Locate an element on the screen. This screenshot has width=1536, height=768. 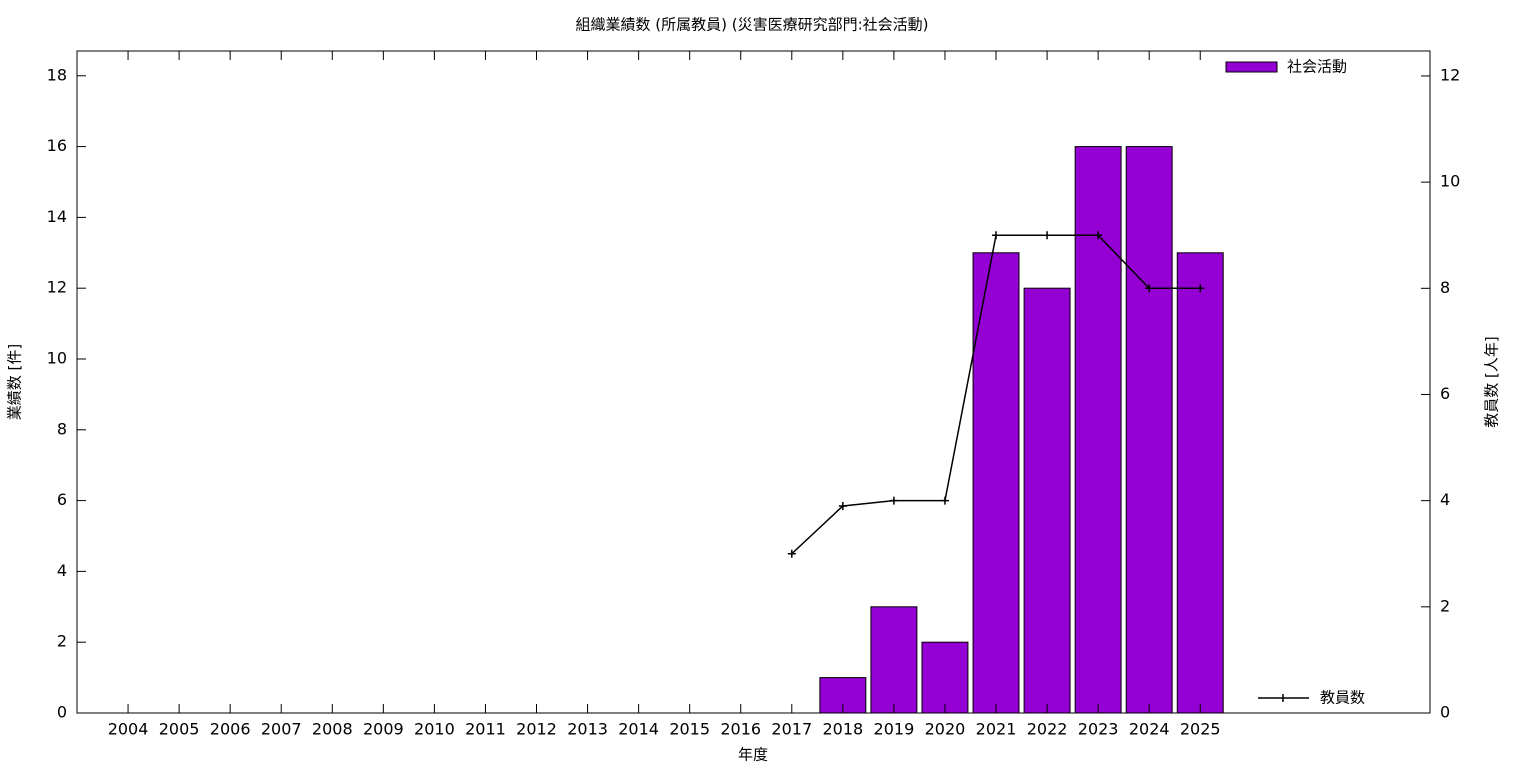
y2-tick-label: 12 is located at coordinates (1450, 74).